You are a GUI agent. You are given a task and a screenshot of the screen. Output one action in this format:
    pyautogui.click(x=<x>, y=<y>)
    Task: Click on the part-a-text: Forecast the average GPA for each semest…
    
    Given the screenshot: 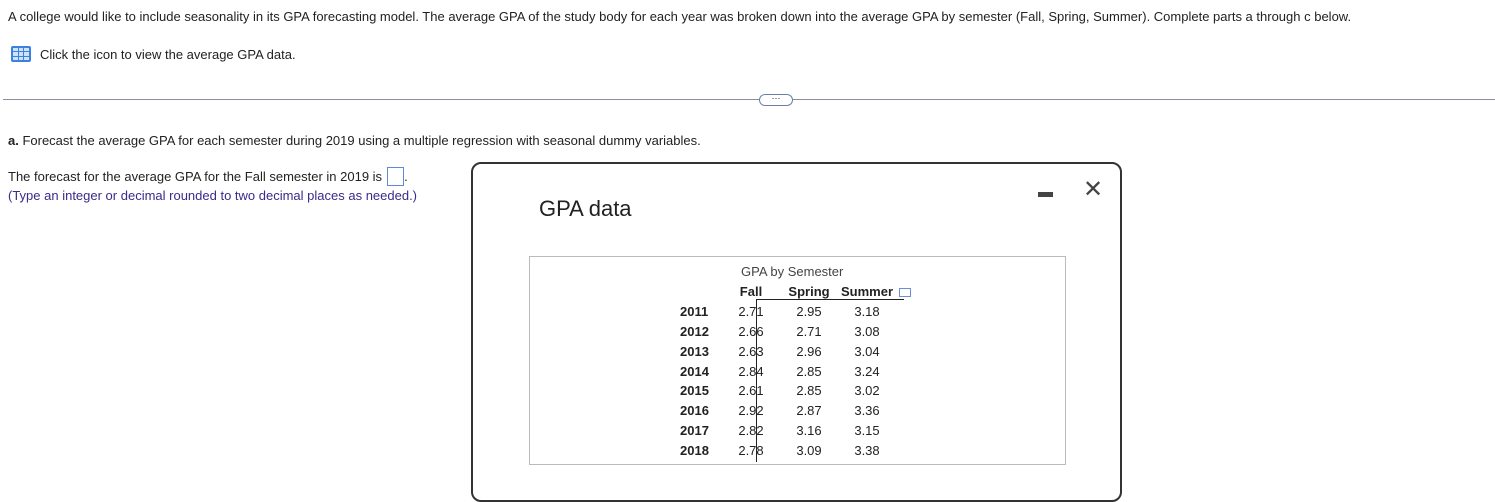 What is the action you would take?
    pyautogui.click(x=359, y=140)
    